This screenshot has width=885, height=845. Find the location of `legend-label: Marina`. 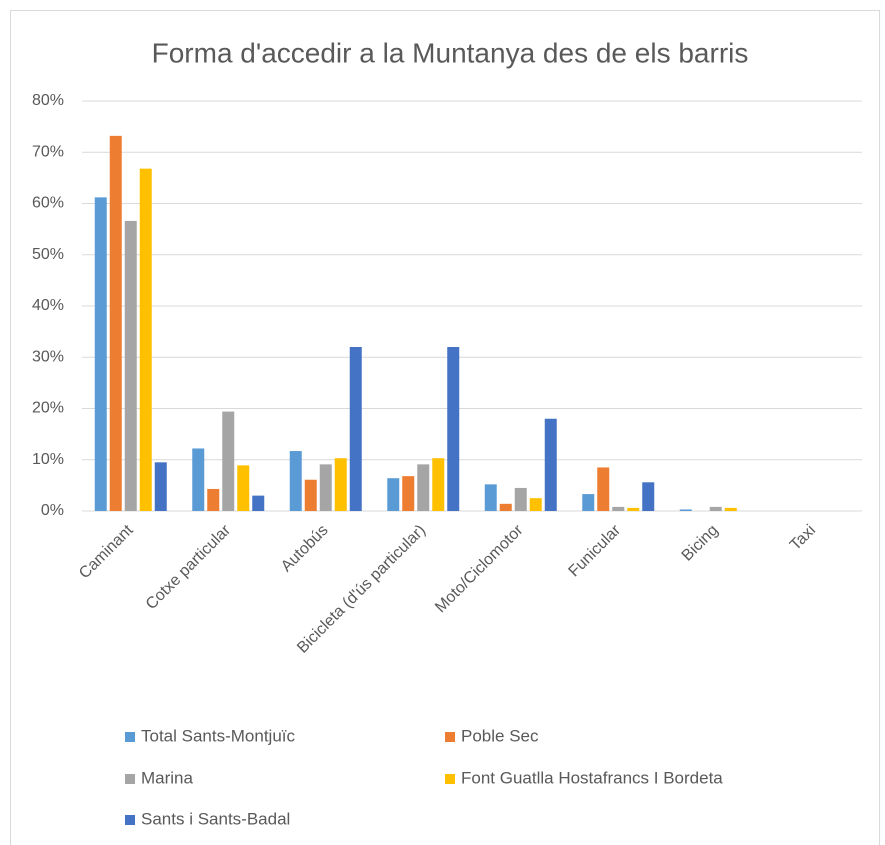

legend-label: Marina is located at coordinates (167, 777).